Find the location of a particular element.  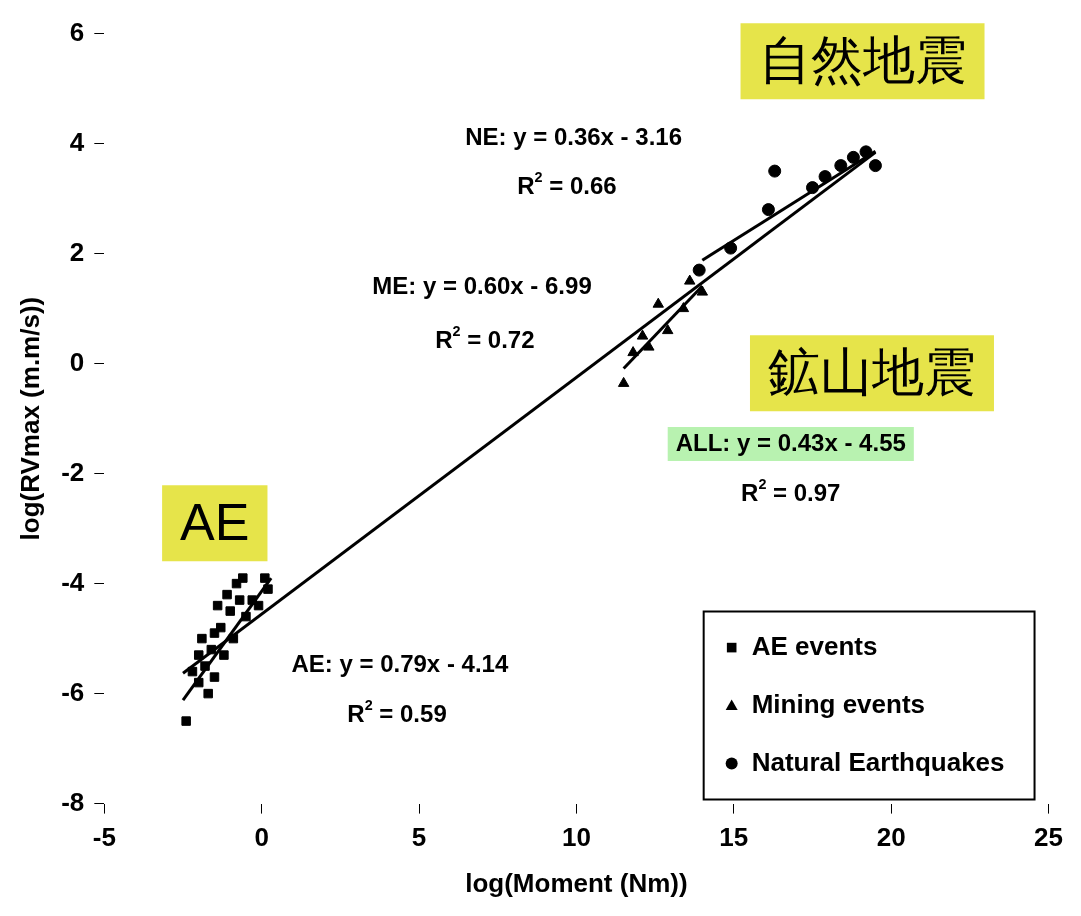

x-tick-label: 0 is located at coordinates (261, 837).